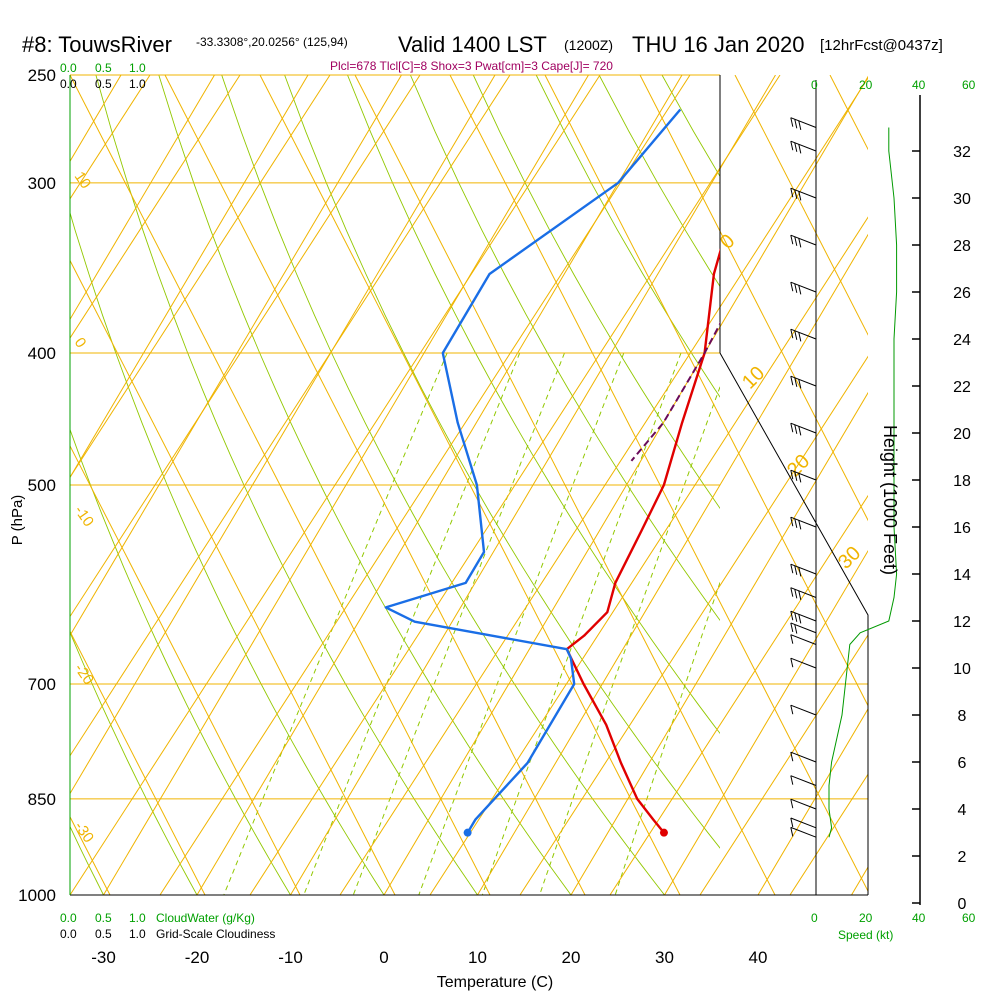 This screenshot has height=1000, width=1000. Describe the element at coordinates (84, 833) in the screenshot. I see `isotherm-label: -30` at that location.